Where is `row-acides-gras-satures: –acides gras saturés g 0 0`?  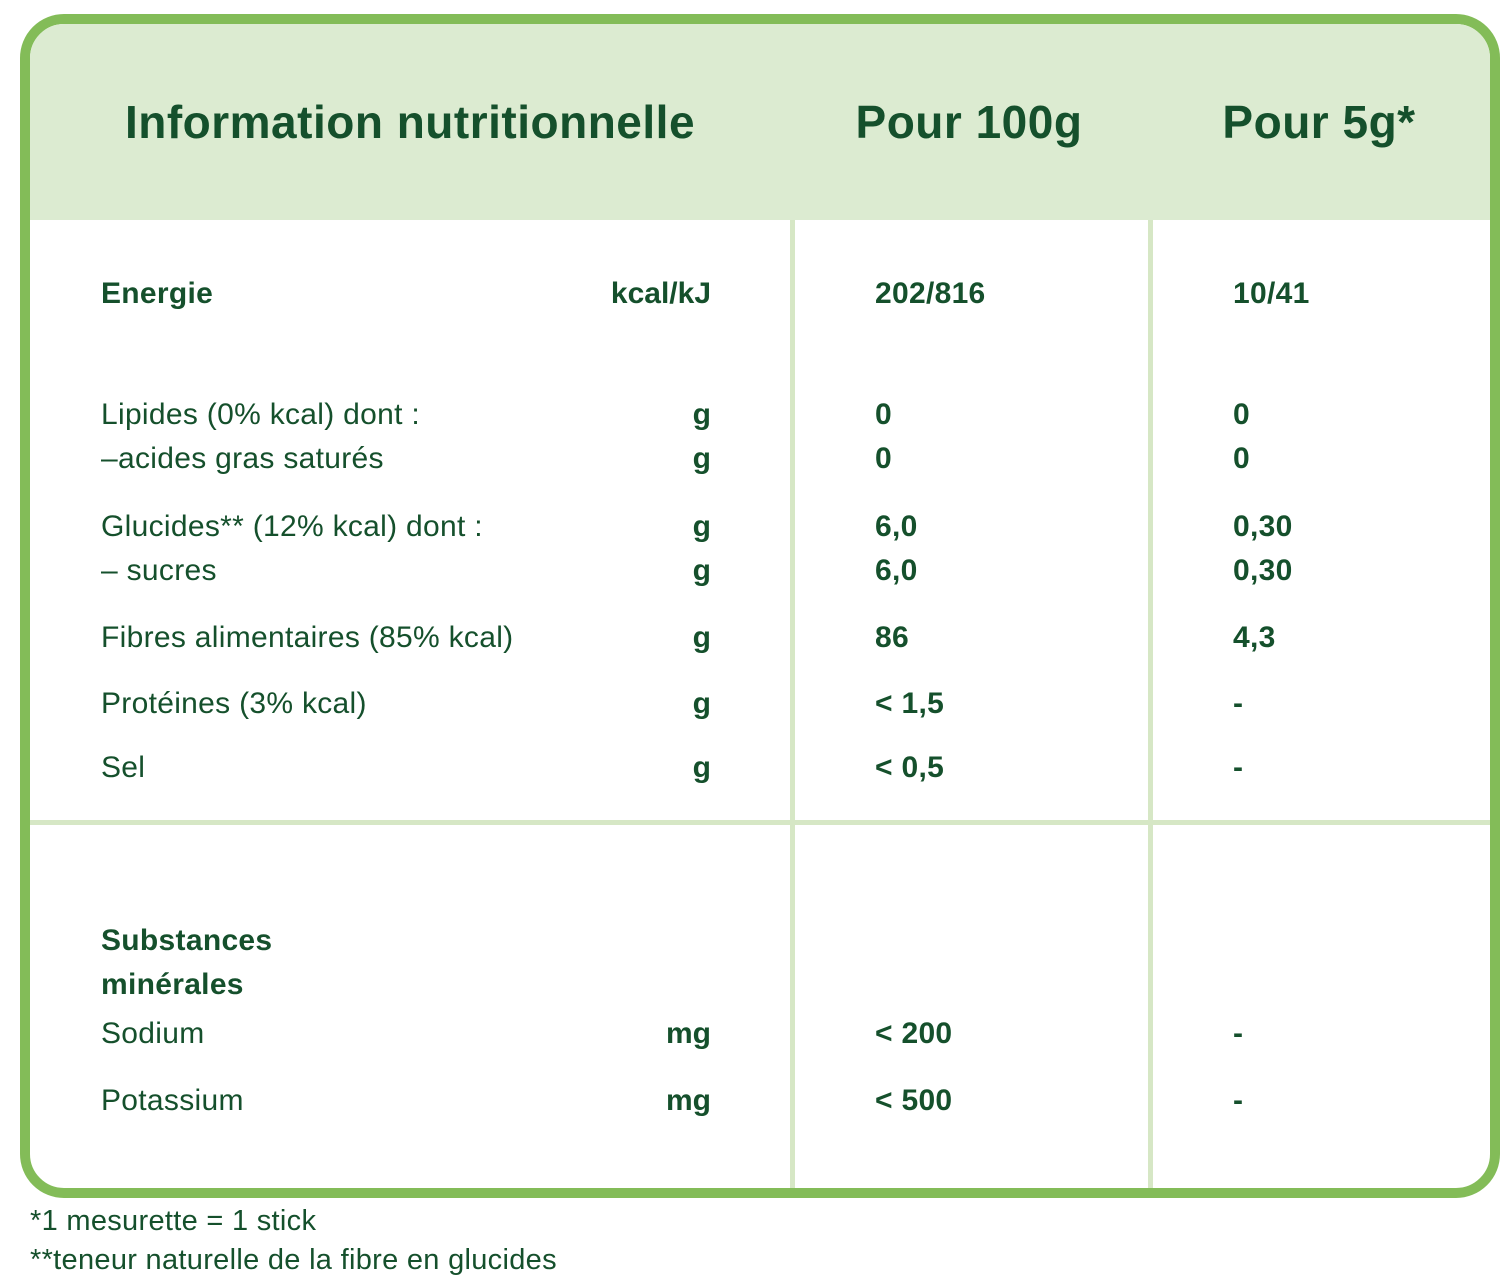 row-acides-gras-satures: –acides gras saturés g 0 0 is located at coordinates (760, 459).